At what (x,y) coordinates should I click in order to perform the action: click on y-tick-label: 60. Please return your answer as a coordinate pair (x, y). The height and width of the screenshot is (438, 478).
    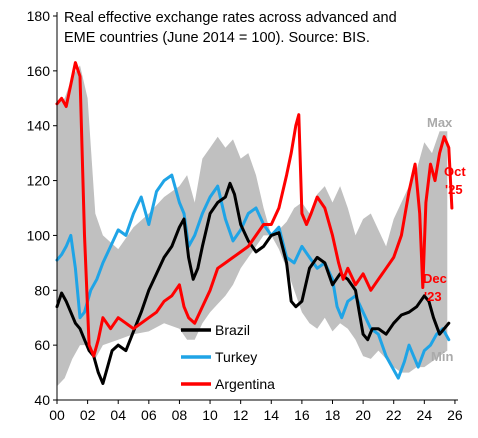
    Looking at the image, I should click on (42, 345).